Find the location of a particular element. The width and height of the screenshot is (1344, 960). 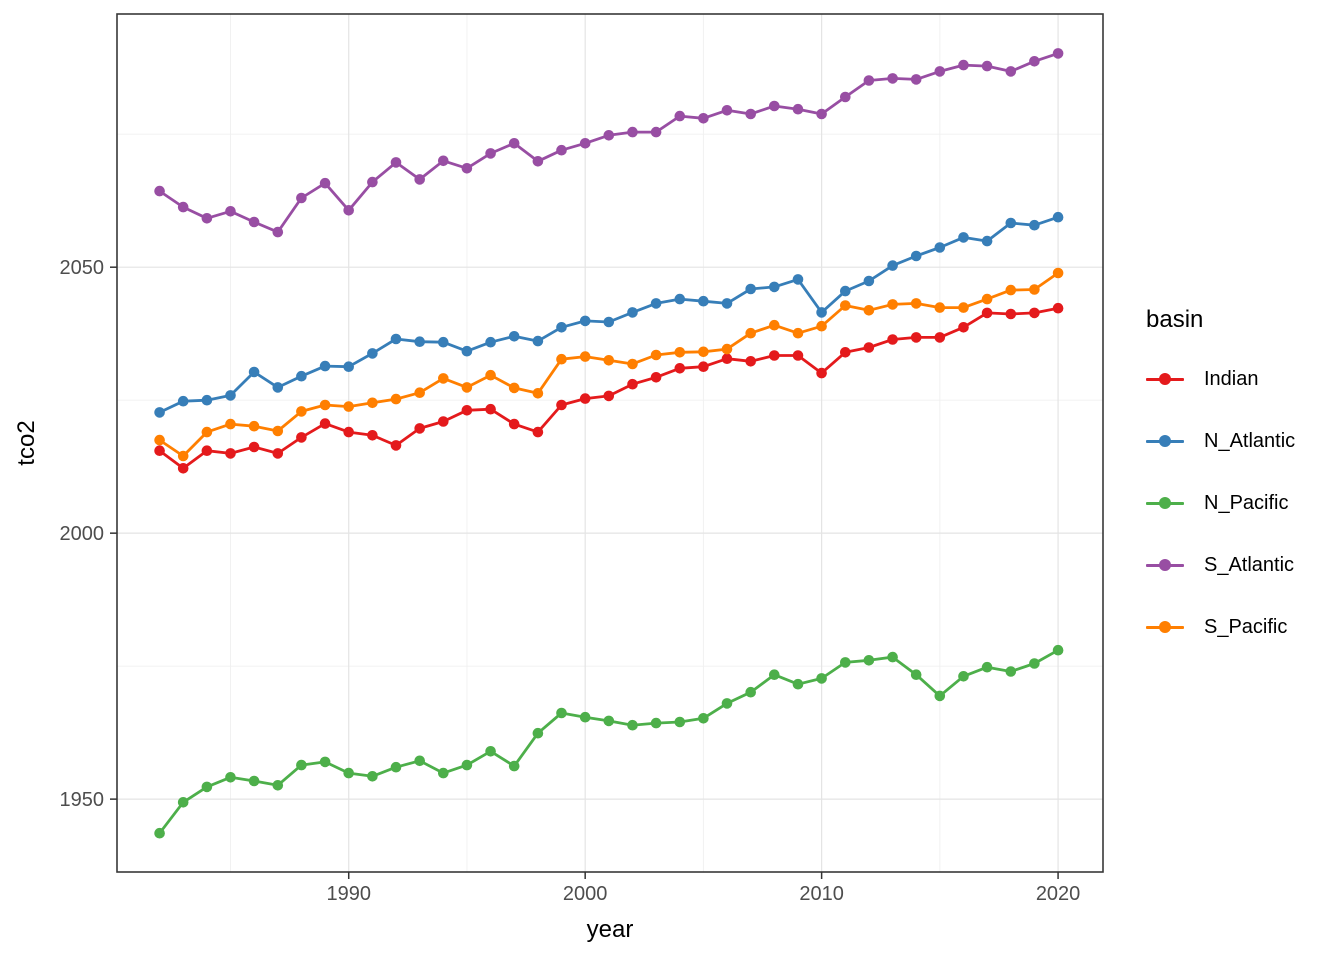

y-axis-title: tco2 is located at coordinates (26, 443).